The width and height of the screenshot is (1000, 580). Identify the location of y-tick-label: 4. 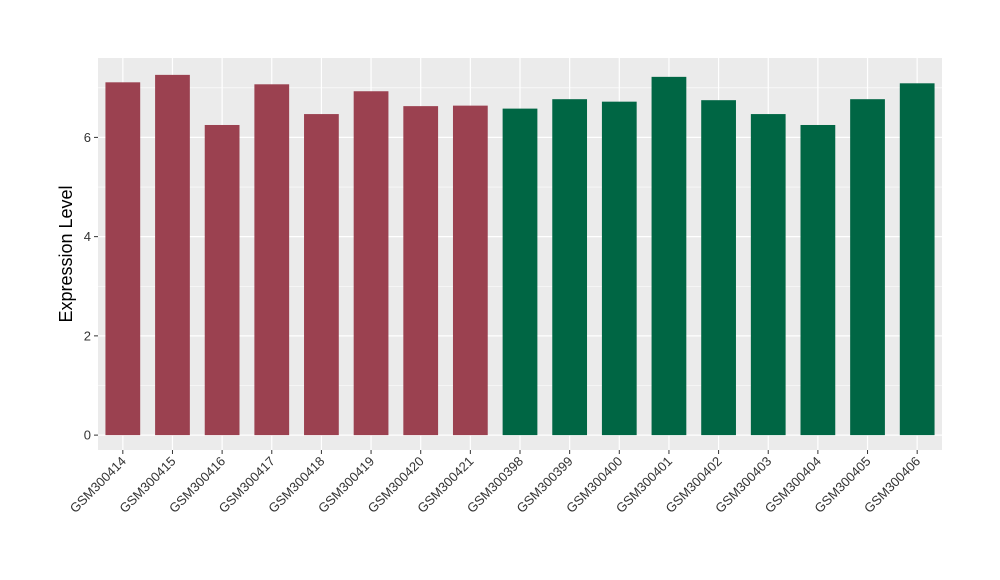
(87, 236).